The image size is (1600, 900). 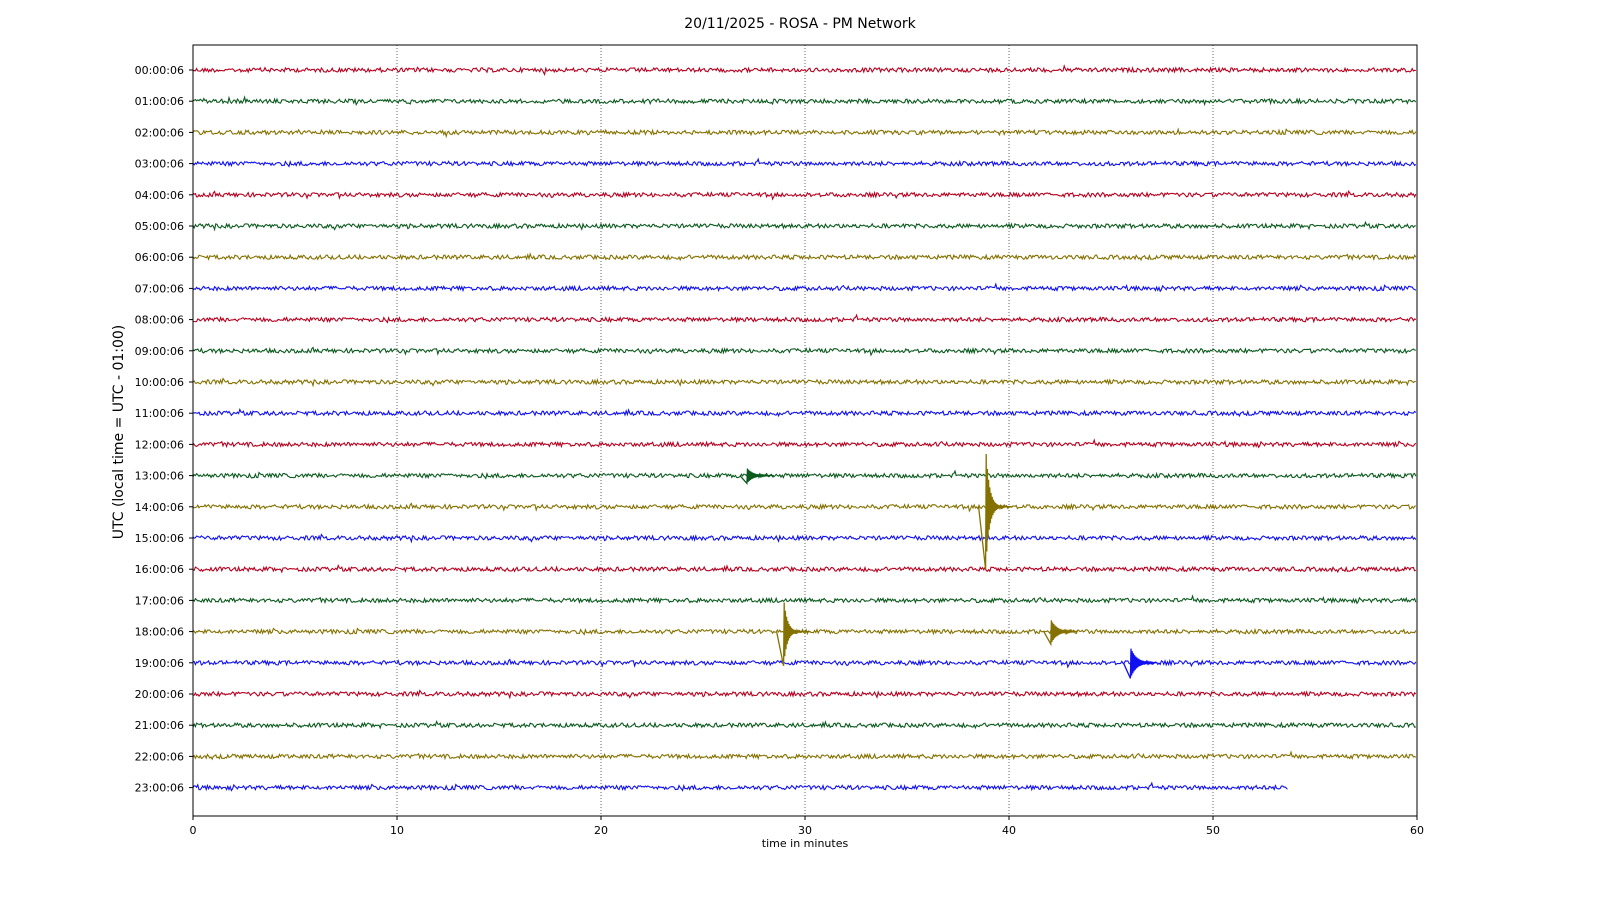 What do you see at coordinates (159, 538) in the screenshot?
I see `y-tick-label-15: 15:00:06` at bounding box center [159, 538].